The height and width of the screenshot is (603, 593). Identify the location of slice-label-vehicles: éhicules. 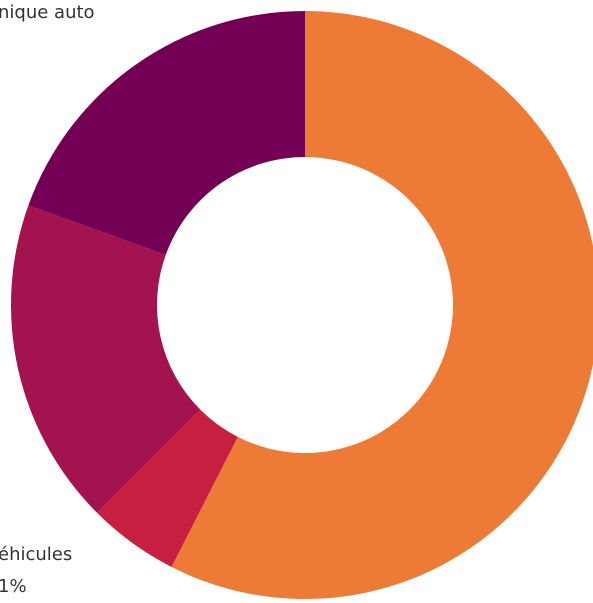
(36, 554).